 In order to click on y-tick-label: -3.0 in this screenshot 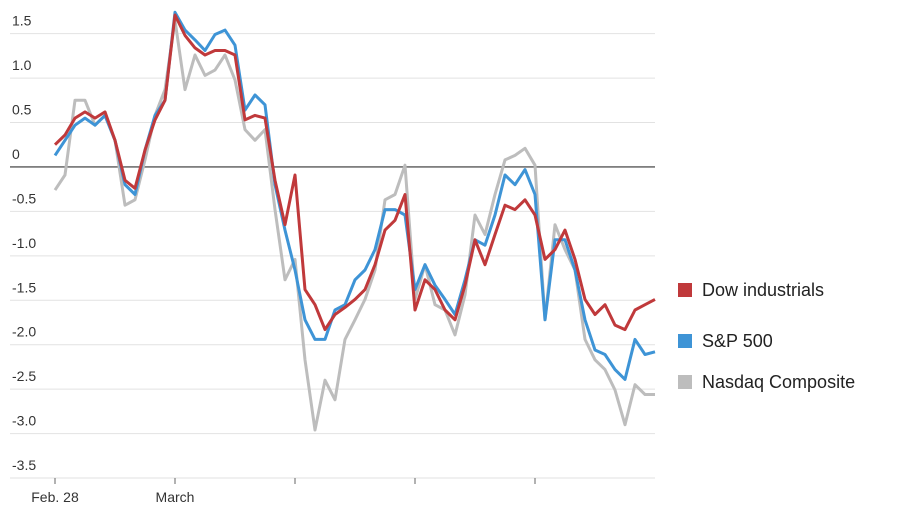, I will do `click(24, 421)`.